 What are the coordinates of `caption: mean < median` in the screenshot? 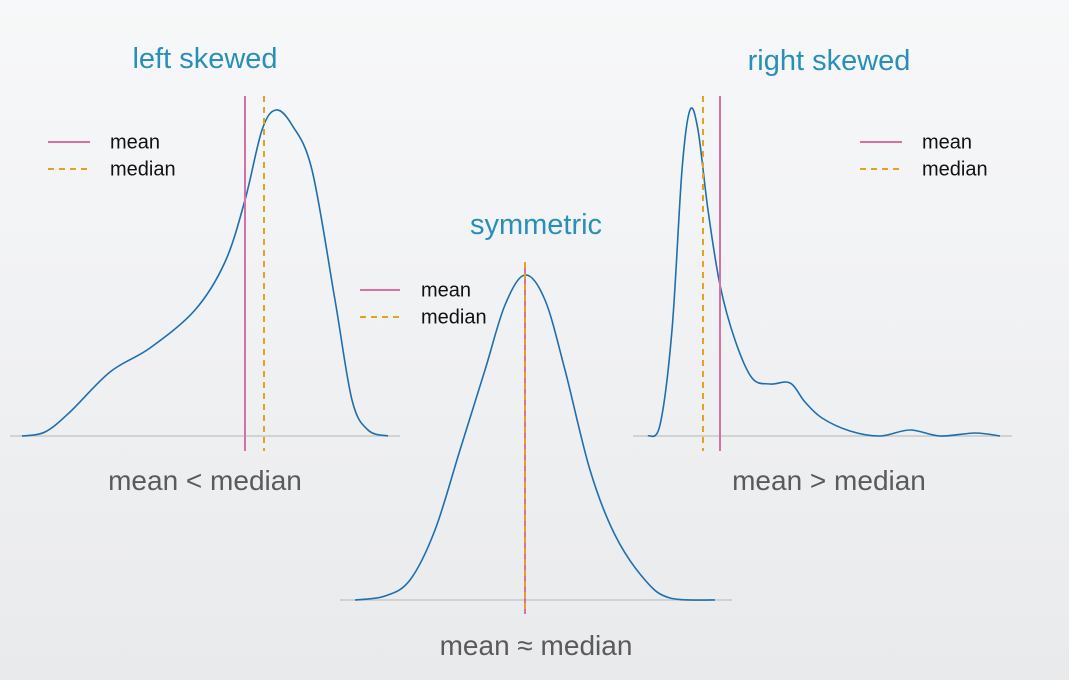 It's located at (205, 480).